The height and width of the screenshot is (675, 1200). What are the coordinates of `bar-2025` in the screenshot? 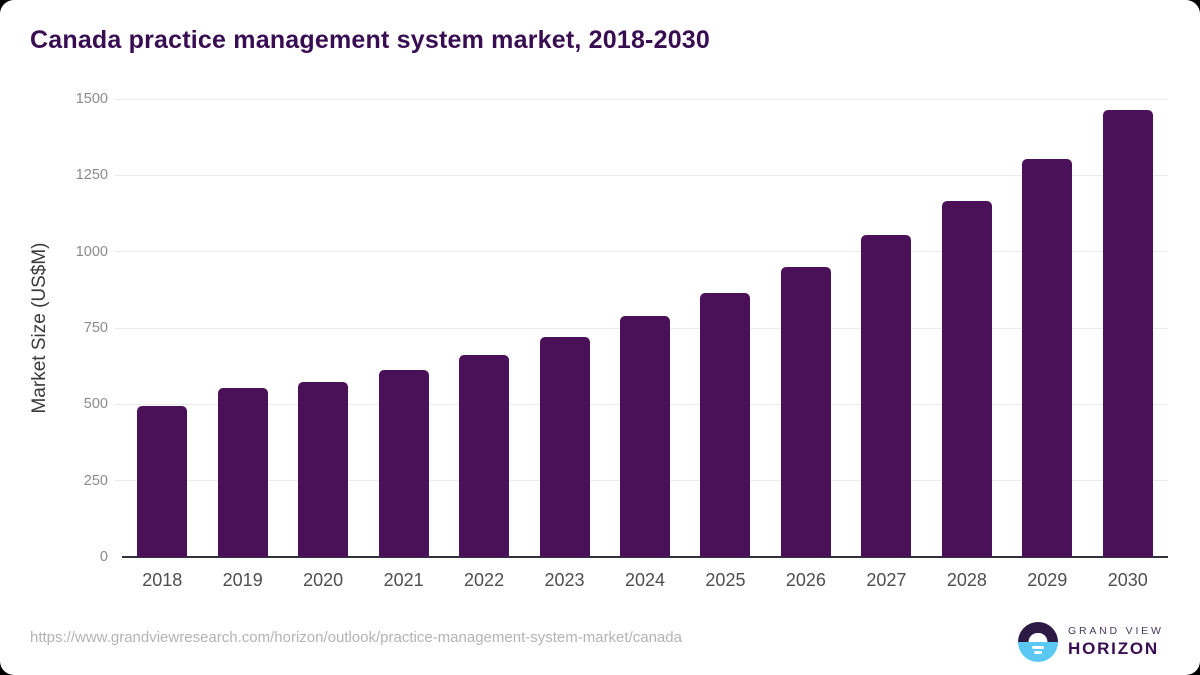 It's located at (725, 425).